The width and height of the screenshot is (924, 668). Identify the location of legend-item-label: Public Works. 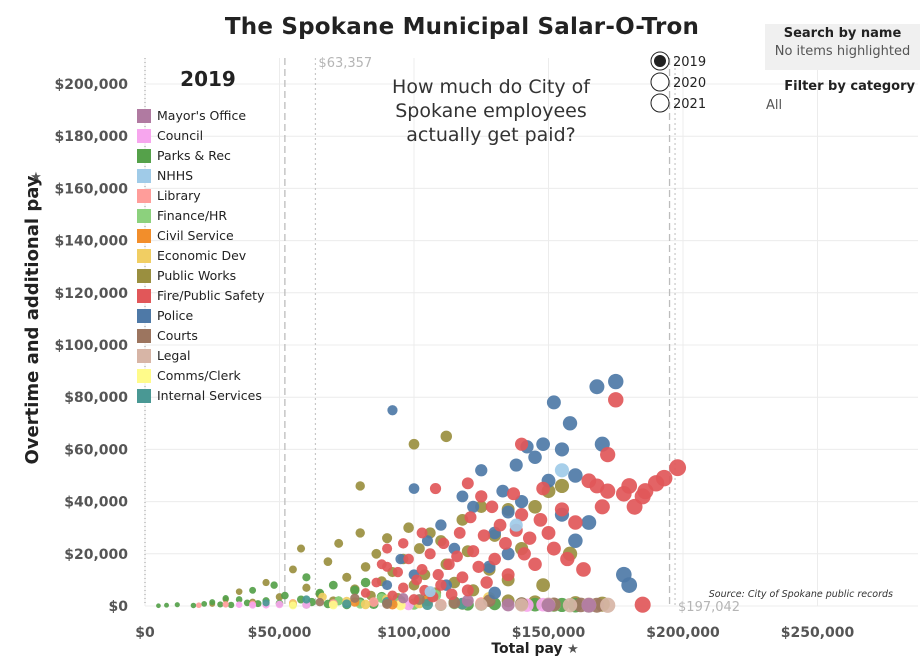
(196, 275).